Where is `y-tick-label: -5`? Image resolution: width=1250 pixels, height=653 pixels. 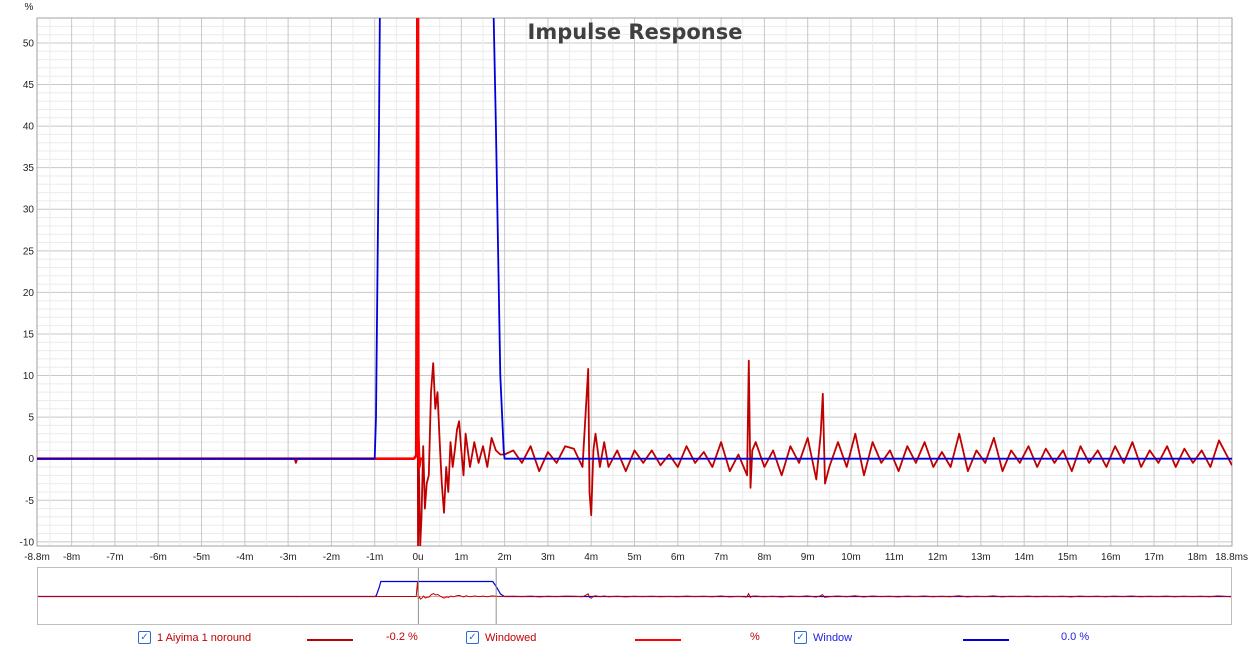
y-tick-label: -5 is located at coordinates (29, 501).